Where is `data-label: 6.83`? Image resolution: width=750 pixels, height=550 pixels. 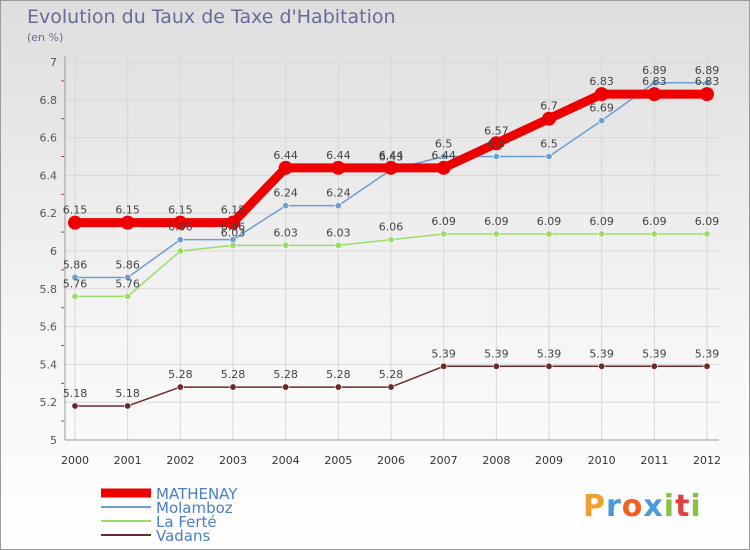
data-label: 6.83 is located at coordinates (707, 81).